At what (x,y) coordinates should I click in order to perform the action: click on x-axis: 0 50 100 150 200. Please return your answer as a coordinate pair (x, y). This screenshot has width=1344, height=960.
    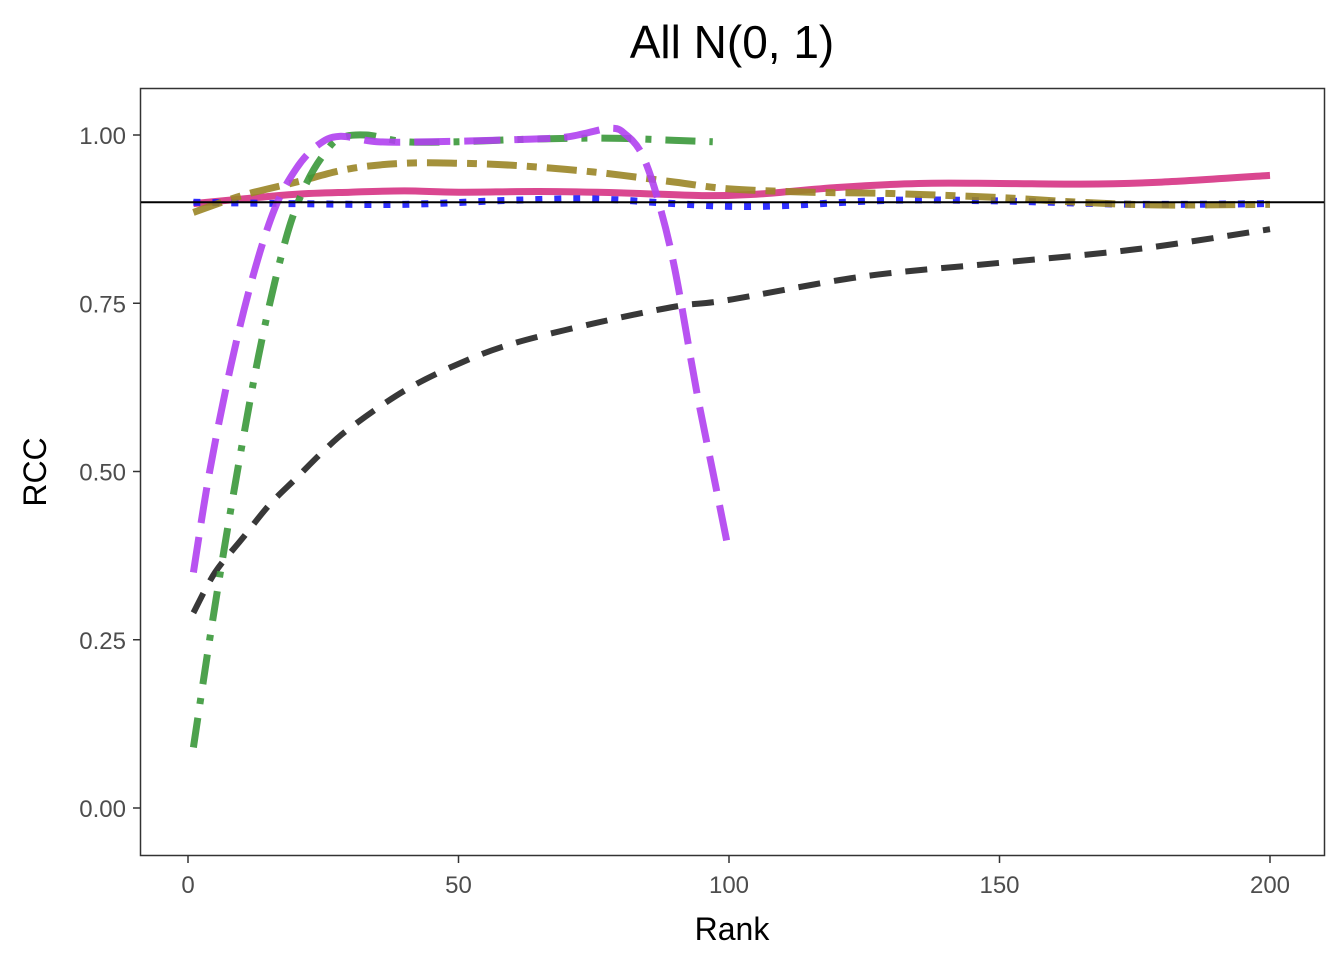
    Looking at the image, I should click on (735, 877).